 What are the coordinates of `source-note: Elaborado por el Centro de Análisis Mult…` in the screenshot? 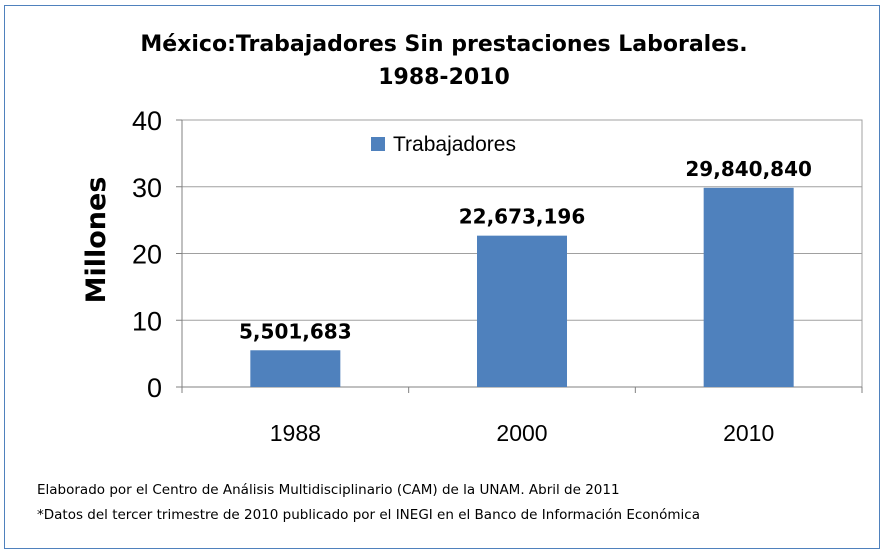 It's located at (328, 490).